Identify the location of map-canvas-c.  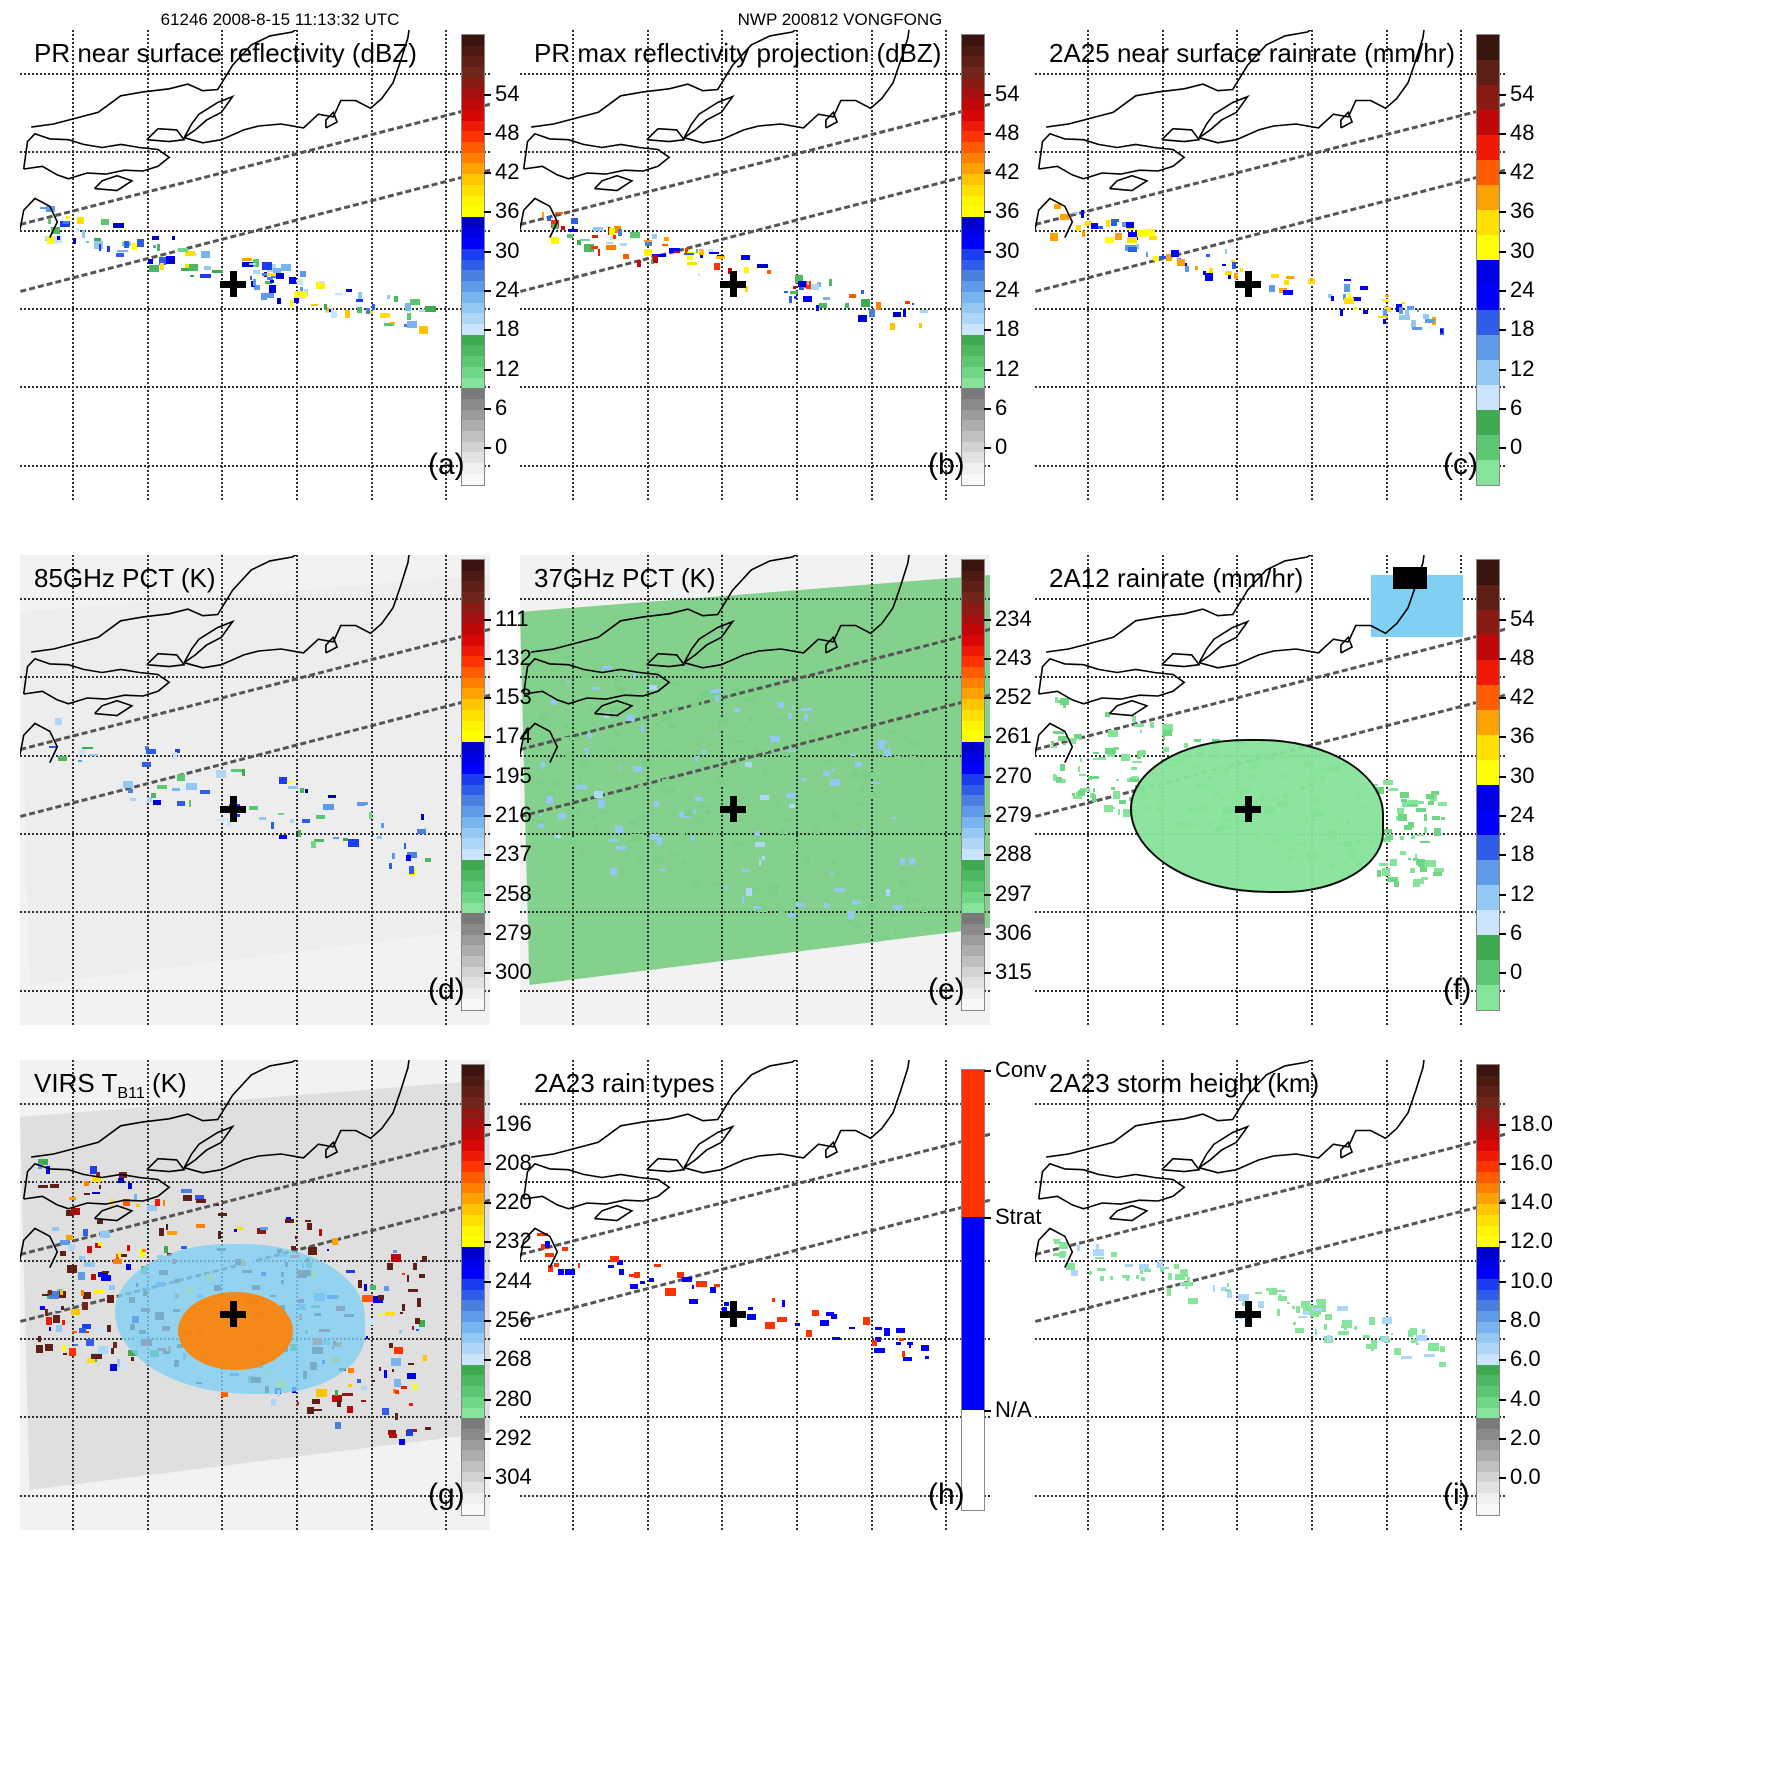
(1270, 265).